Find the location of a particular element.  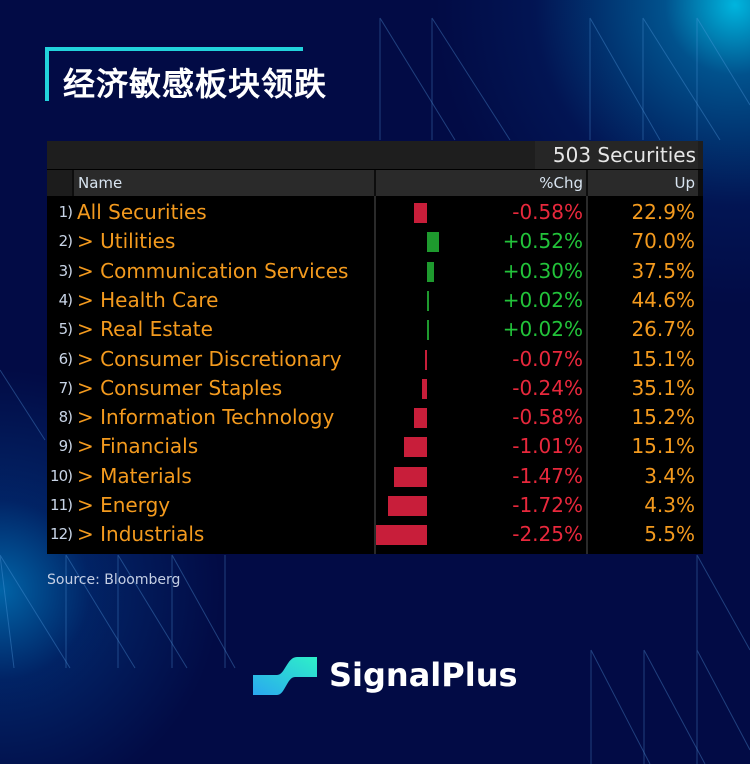

pct-change: -2.25% is located at coordinates (547, 534).